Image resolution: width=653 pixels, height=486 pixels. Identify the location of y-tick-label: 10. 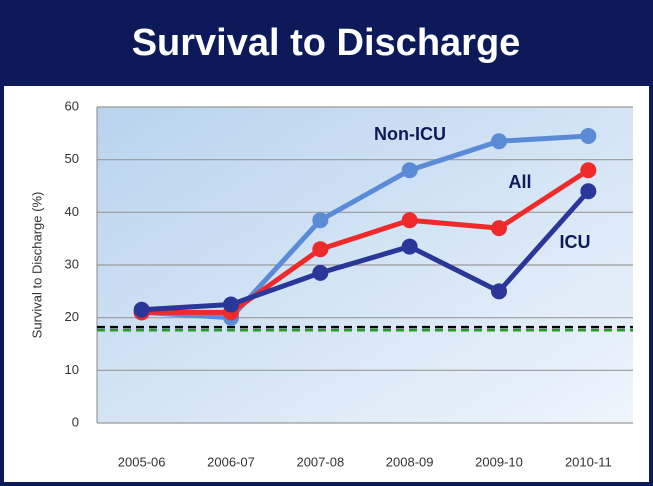
(72, 369).